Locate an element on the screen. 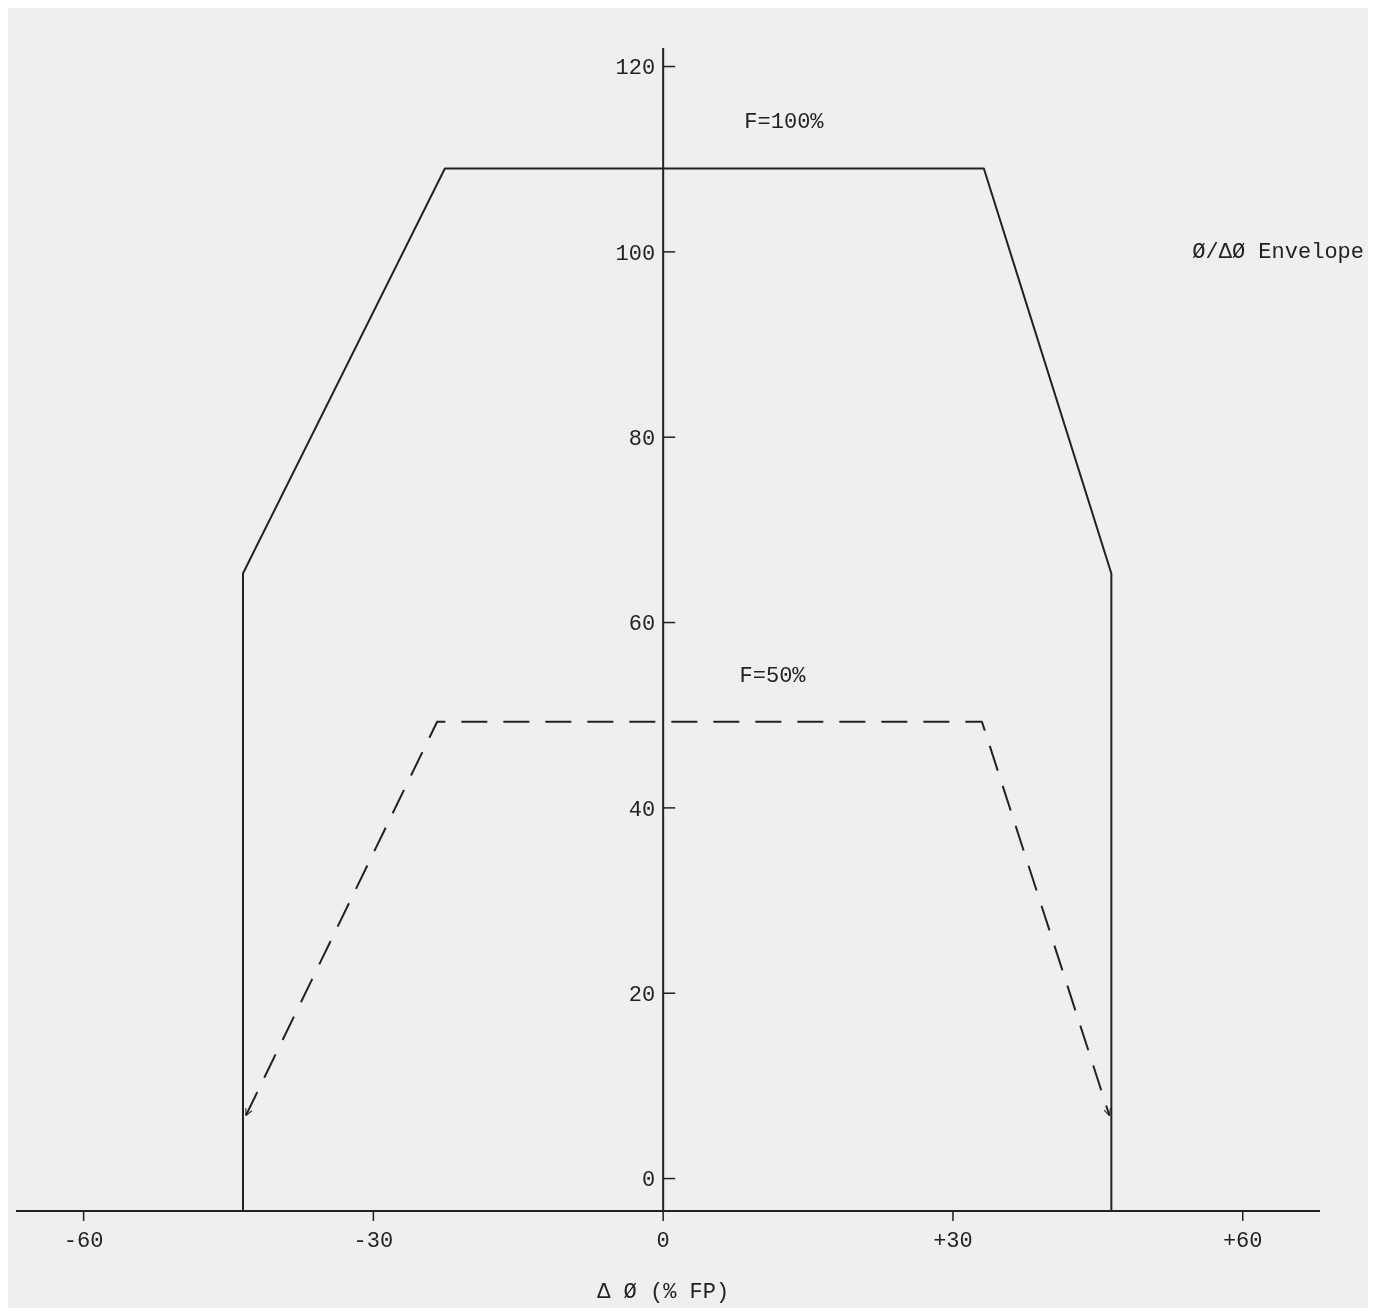 The height and width of the screenshot is (1314, 1376). y-tick-label: 60 is located at coordinates (642, 625).